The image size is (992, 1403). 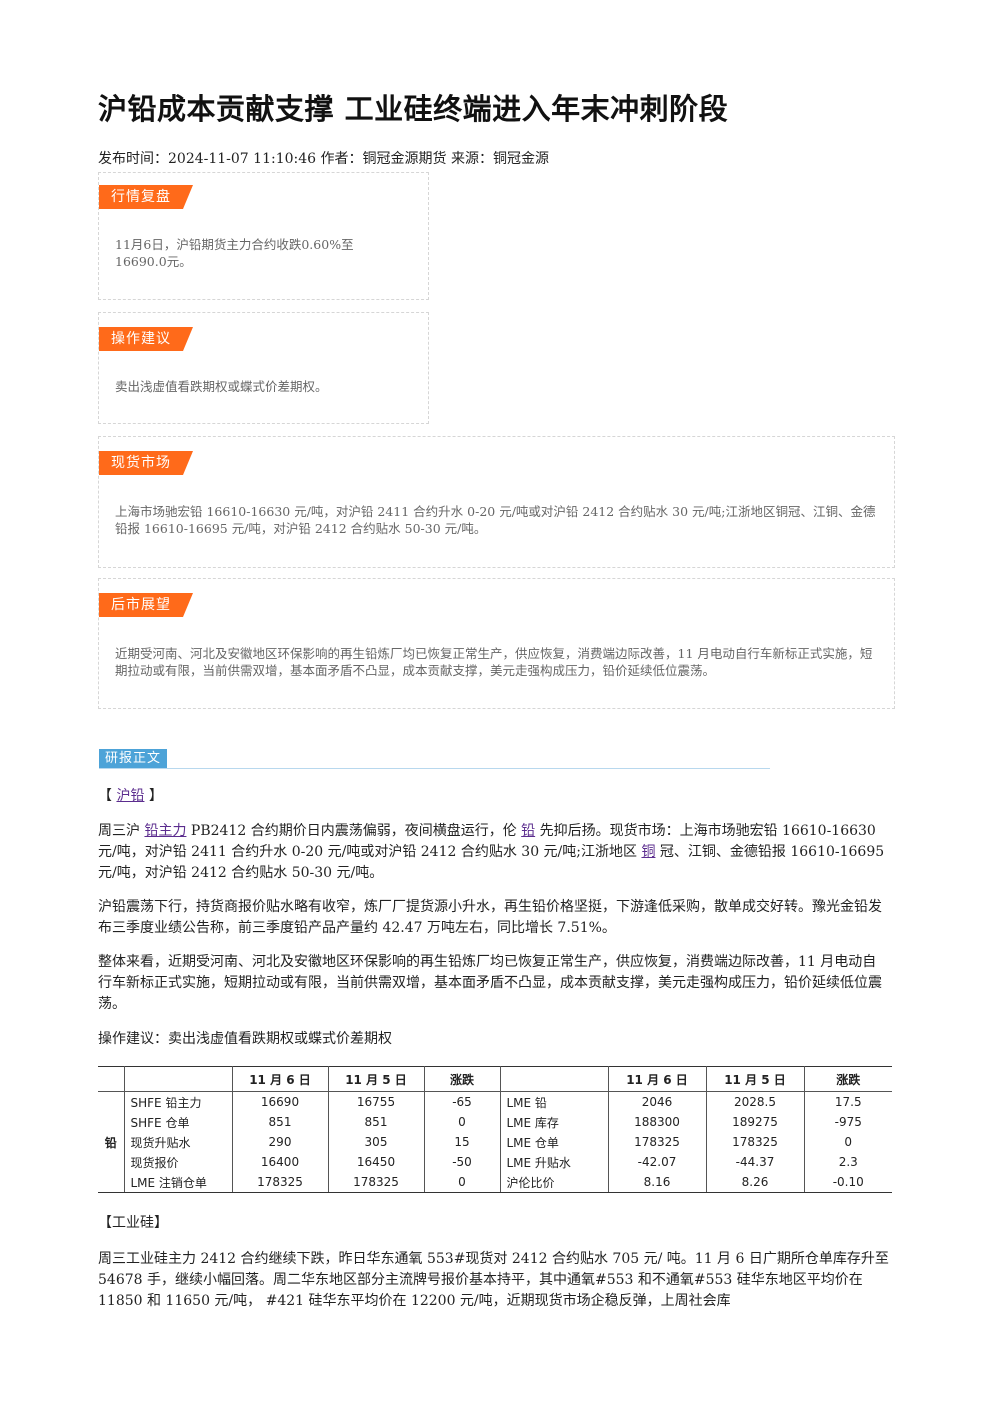 I want to click on table-cell: -42.07, so click(x=657, y=1162).